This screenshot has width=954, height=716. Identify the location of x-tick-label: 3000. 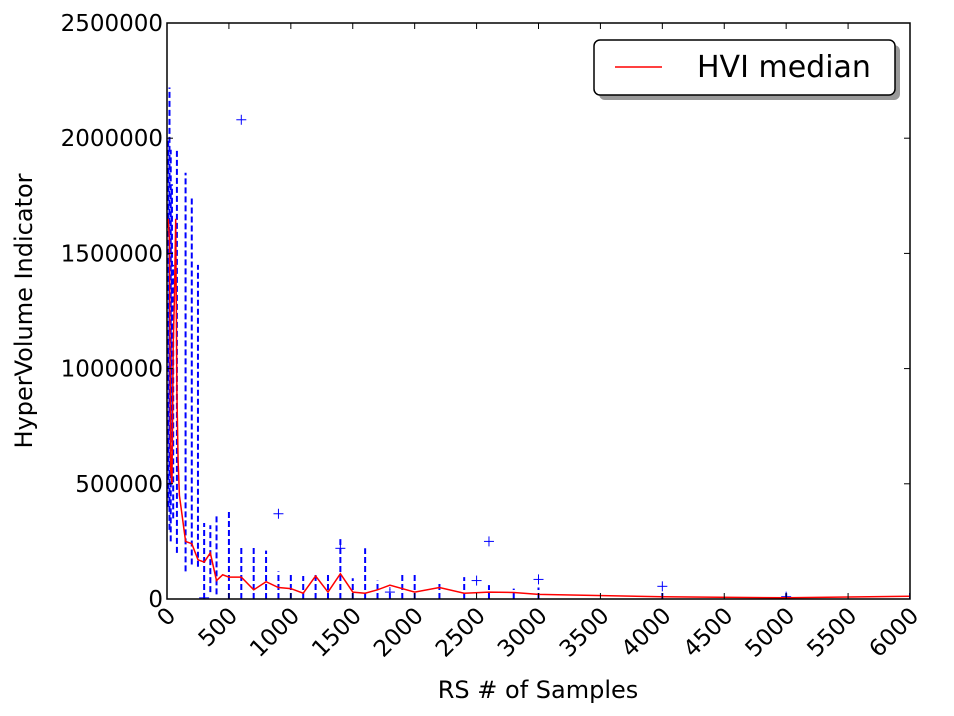
(523, 633).